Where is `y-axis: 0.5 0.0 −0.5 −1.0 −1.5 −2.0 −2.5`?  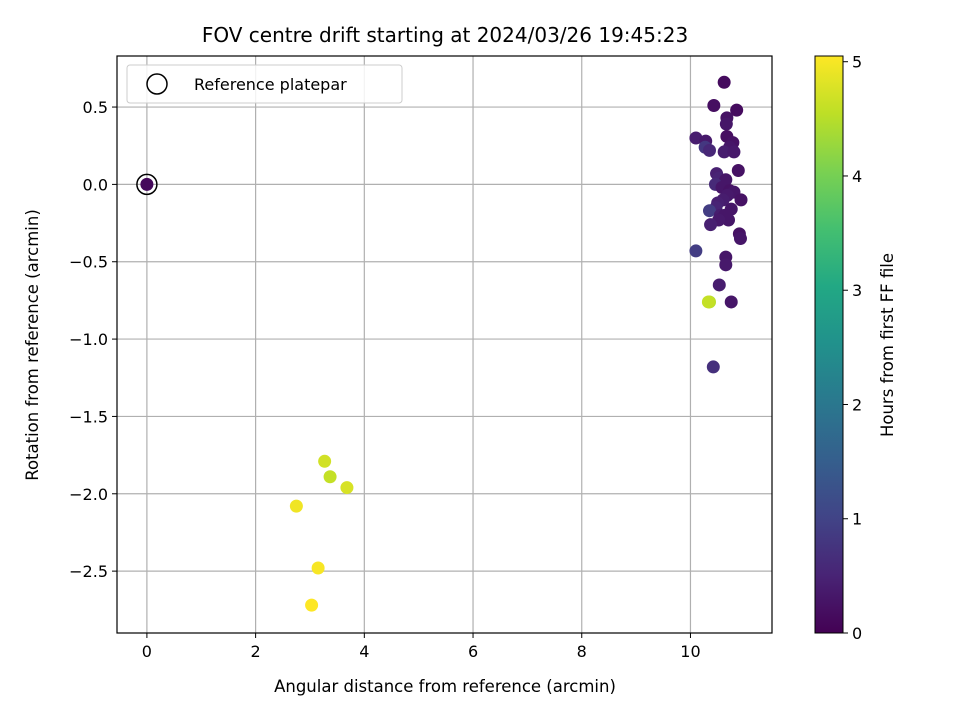 y-axis: 0.5 0.0 −0.5 −1.0 −1.5 −2.0 −2.5 is located at coordinates (93, 339).